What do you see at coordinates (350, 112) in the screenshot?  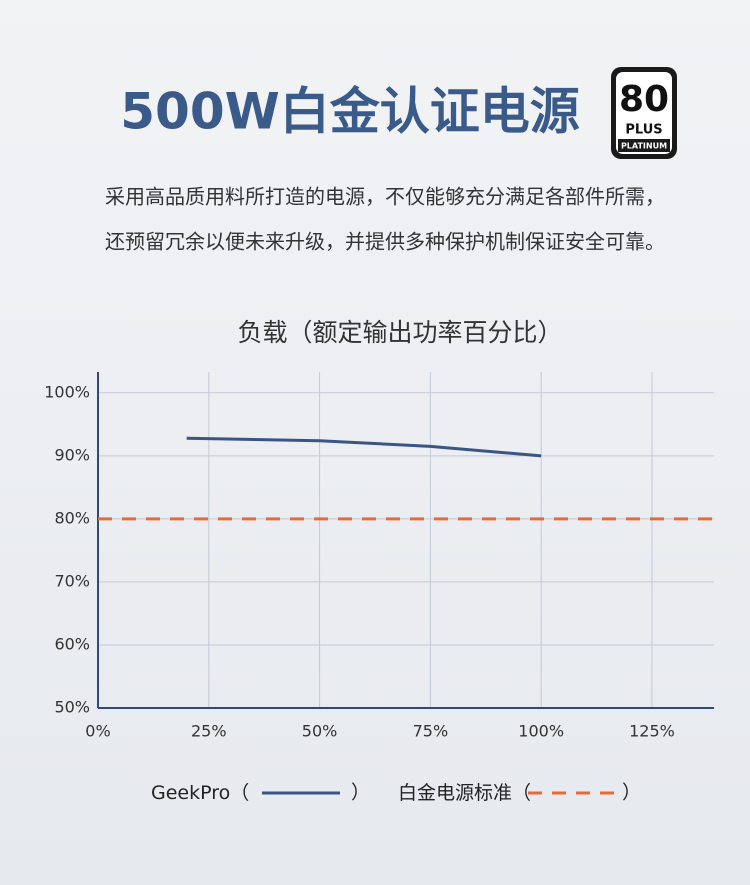 I see `page-title: 500W白金认证电源` at bounding box center [350, 112].